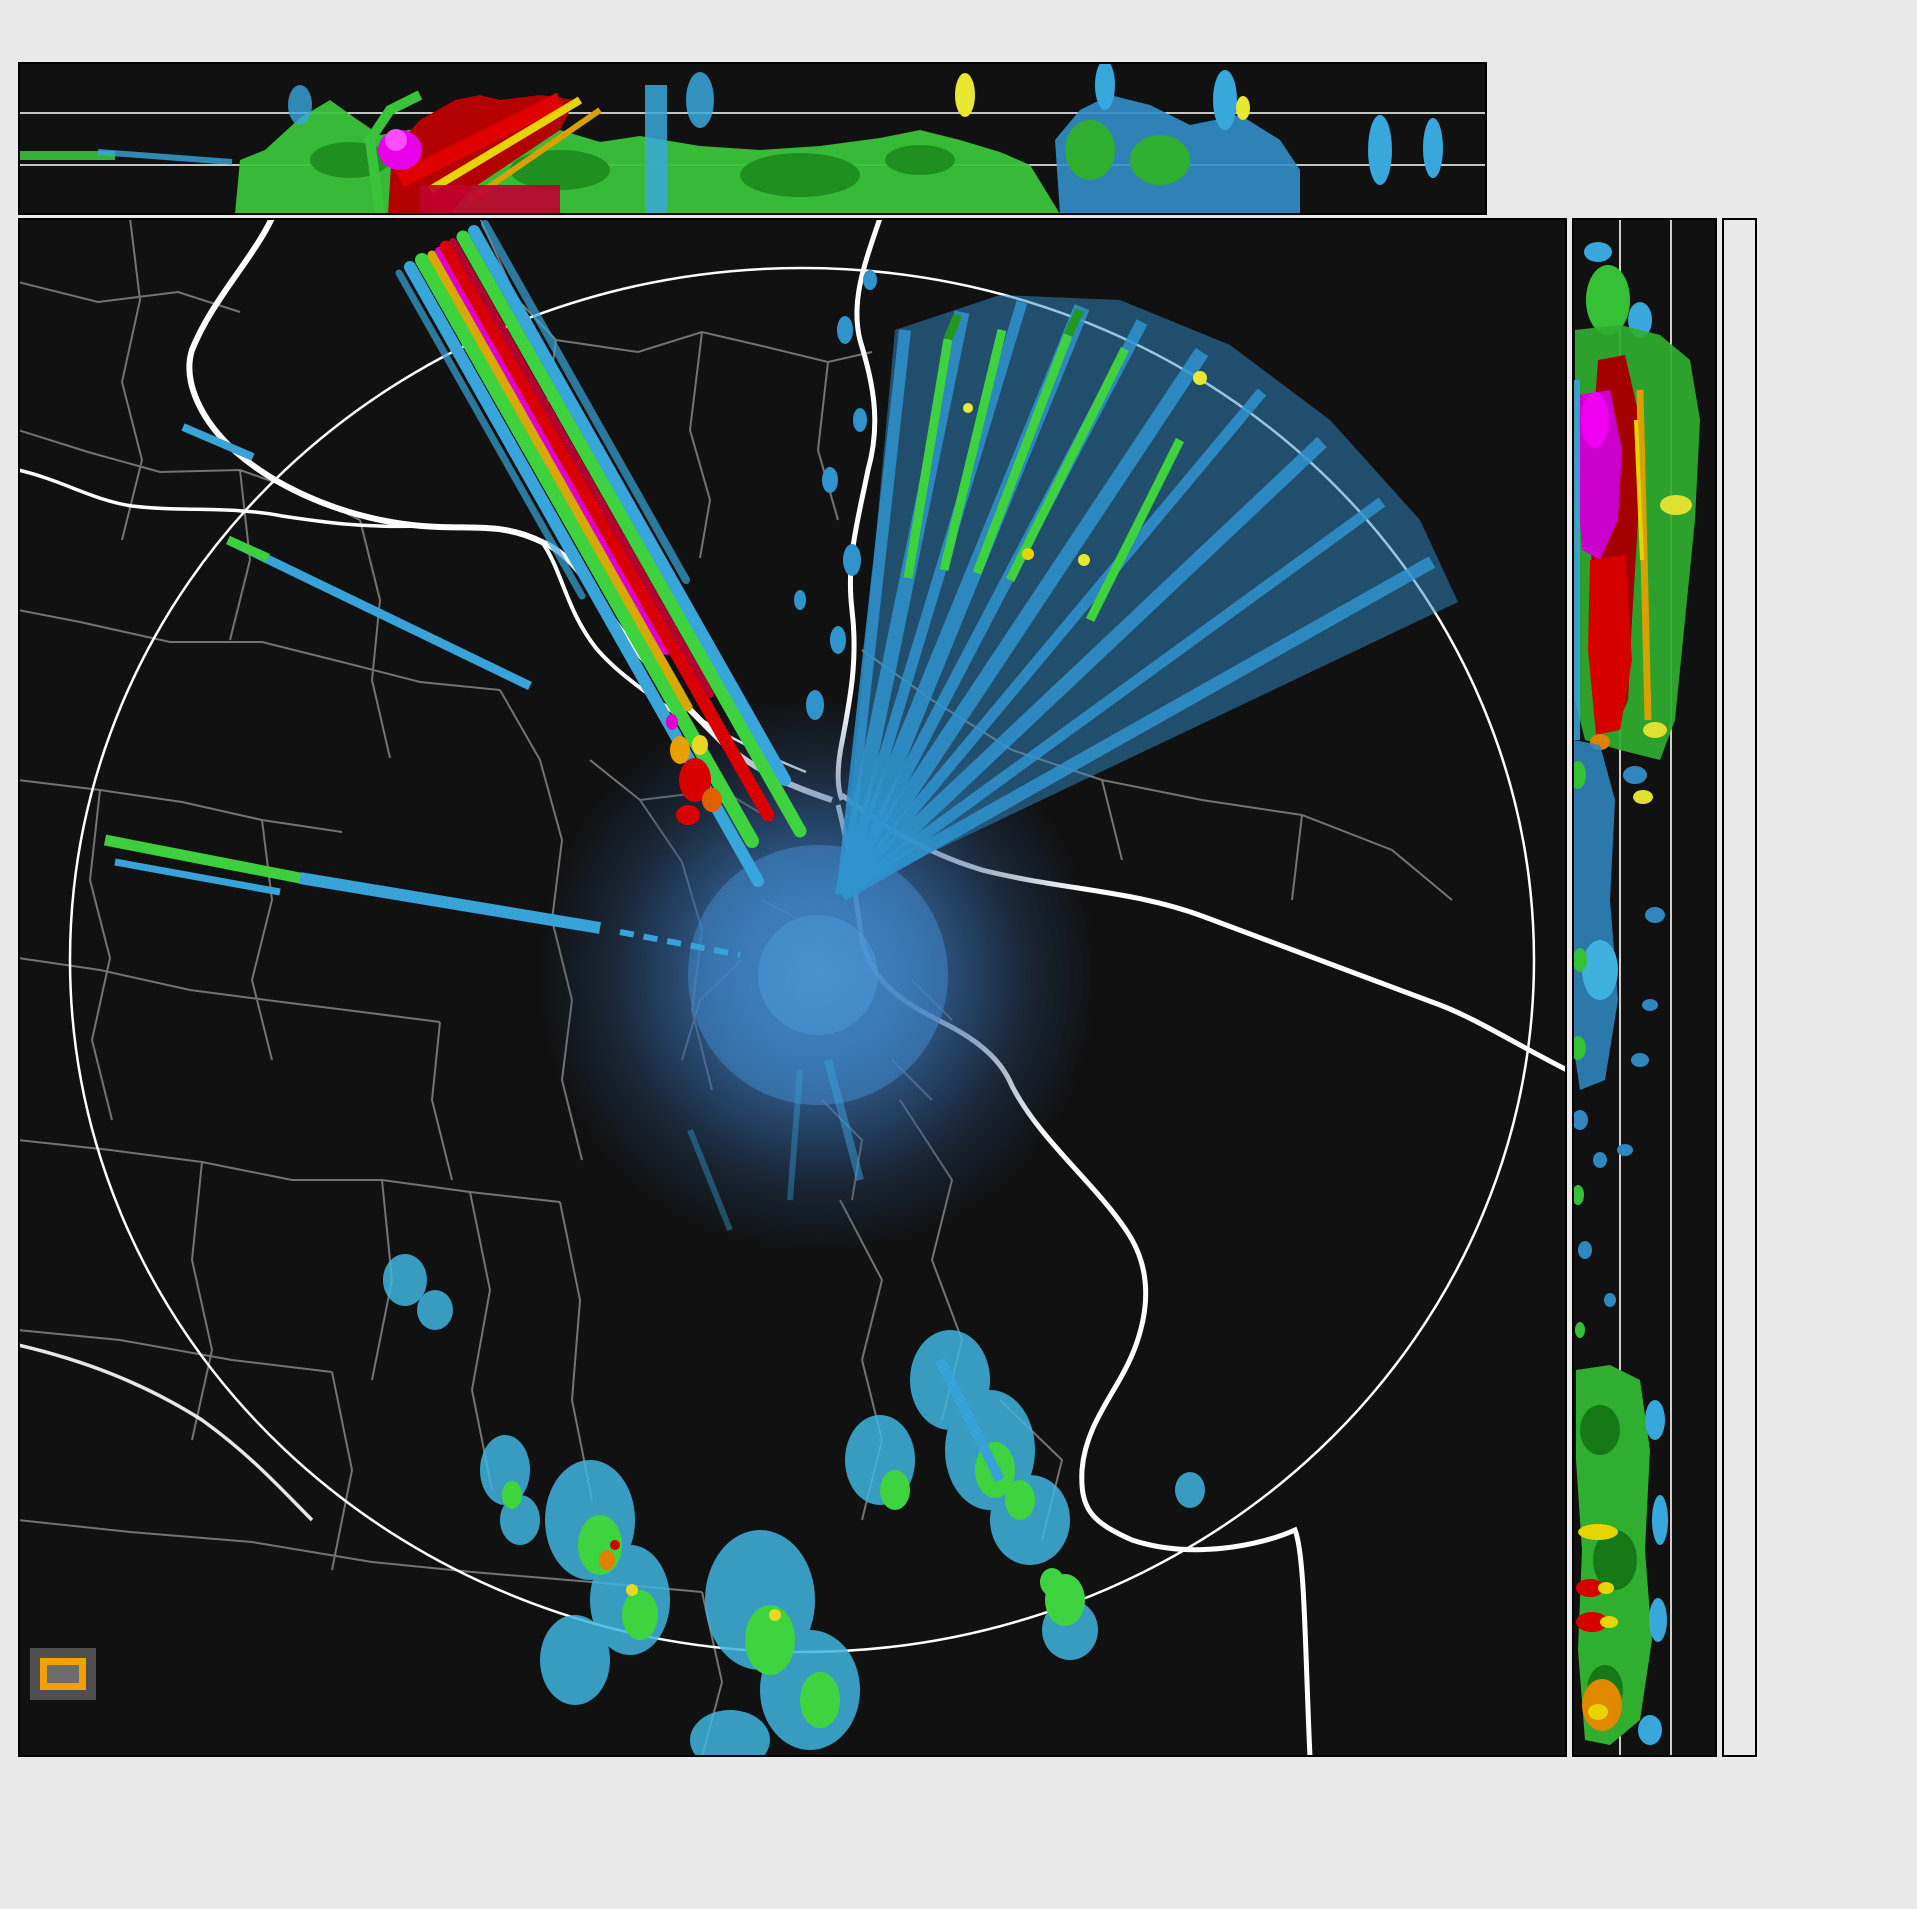 The height and width of the screenshot is (1909, 1917). I want to click on south-cells, so click(794, 1504).